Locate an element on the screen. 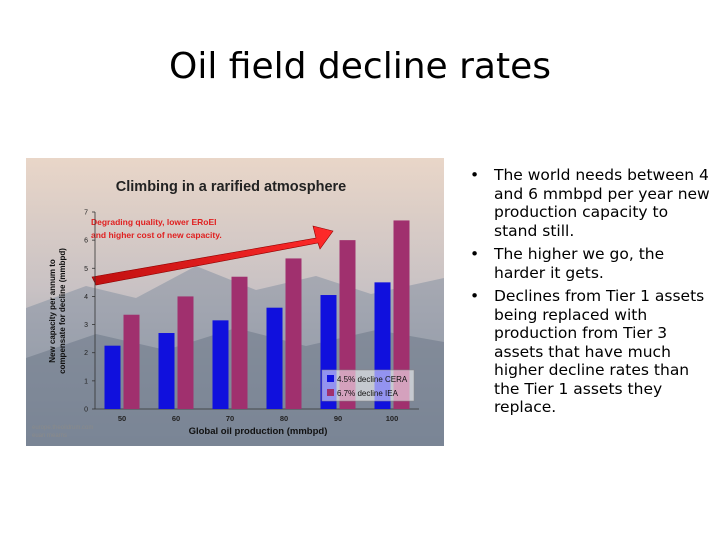 This screenshot has height=540, width=720. y-tick-label: 5 is located at coordinates (86, 269).